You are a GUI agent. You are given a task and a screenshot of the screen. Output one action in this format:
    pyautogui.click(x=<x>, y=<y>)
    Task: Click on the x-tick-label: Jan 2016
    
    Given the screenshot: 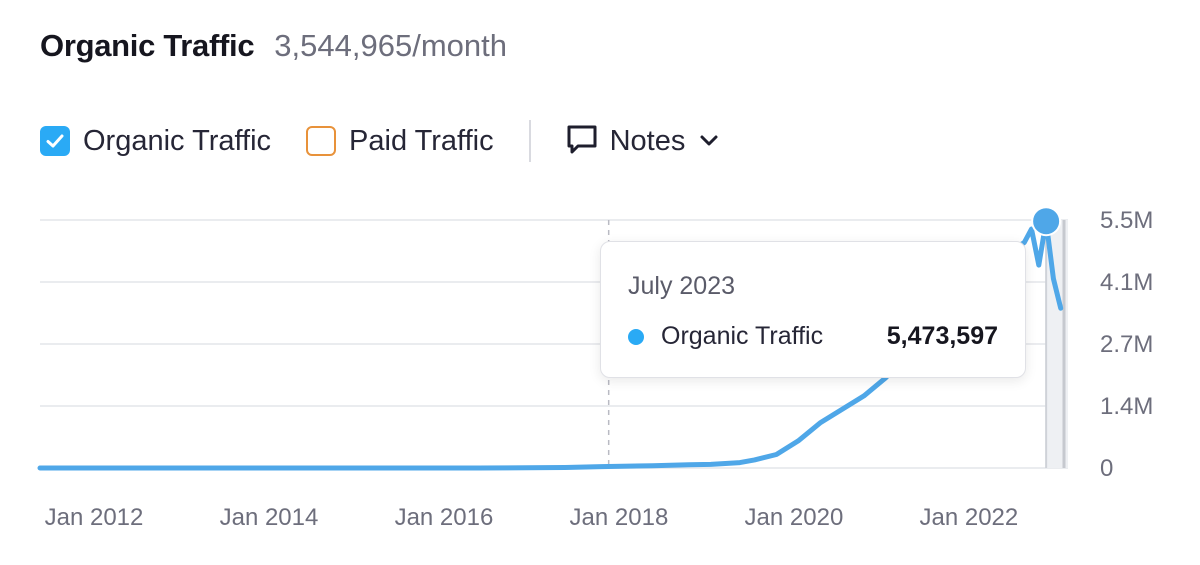 What is the action you would take?
    pyautogui.click(x=444, y=517)
    